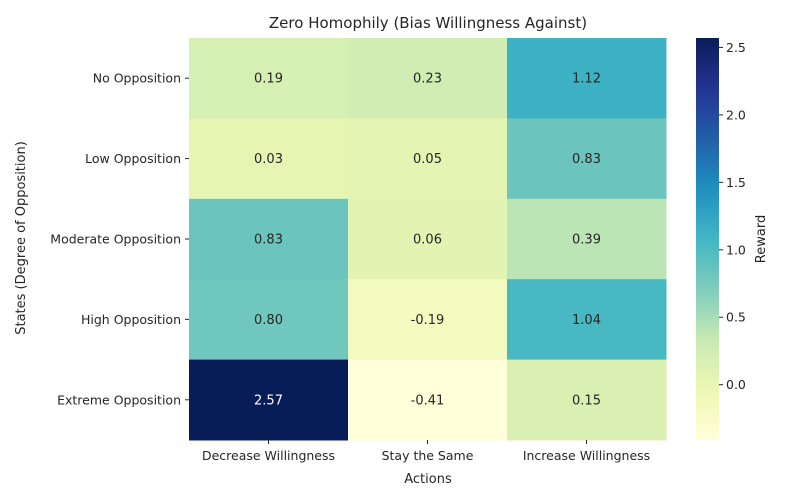  I want to click on colorbar-tick-label: 0.0, so click(736, 384).